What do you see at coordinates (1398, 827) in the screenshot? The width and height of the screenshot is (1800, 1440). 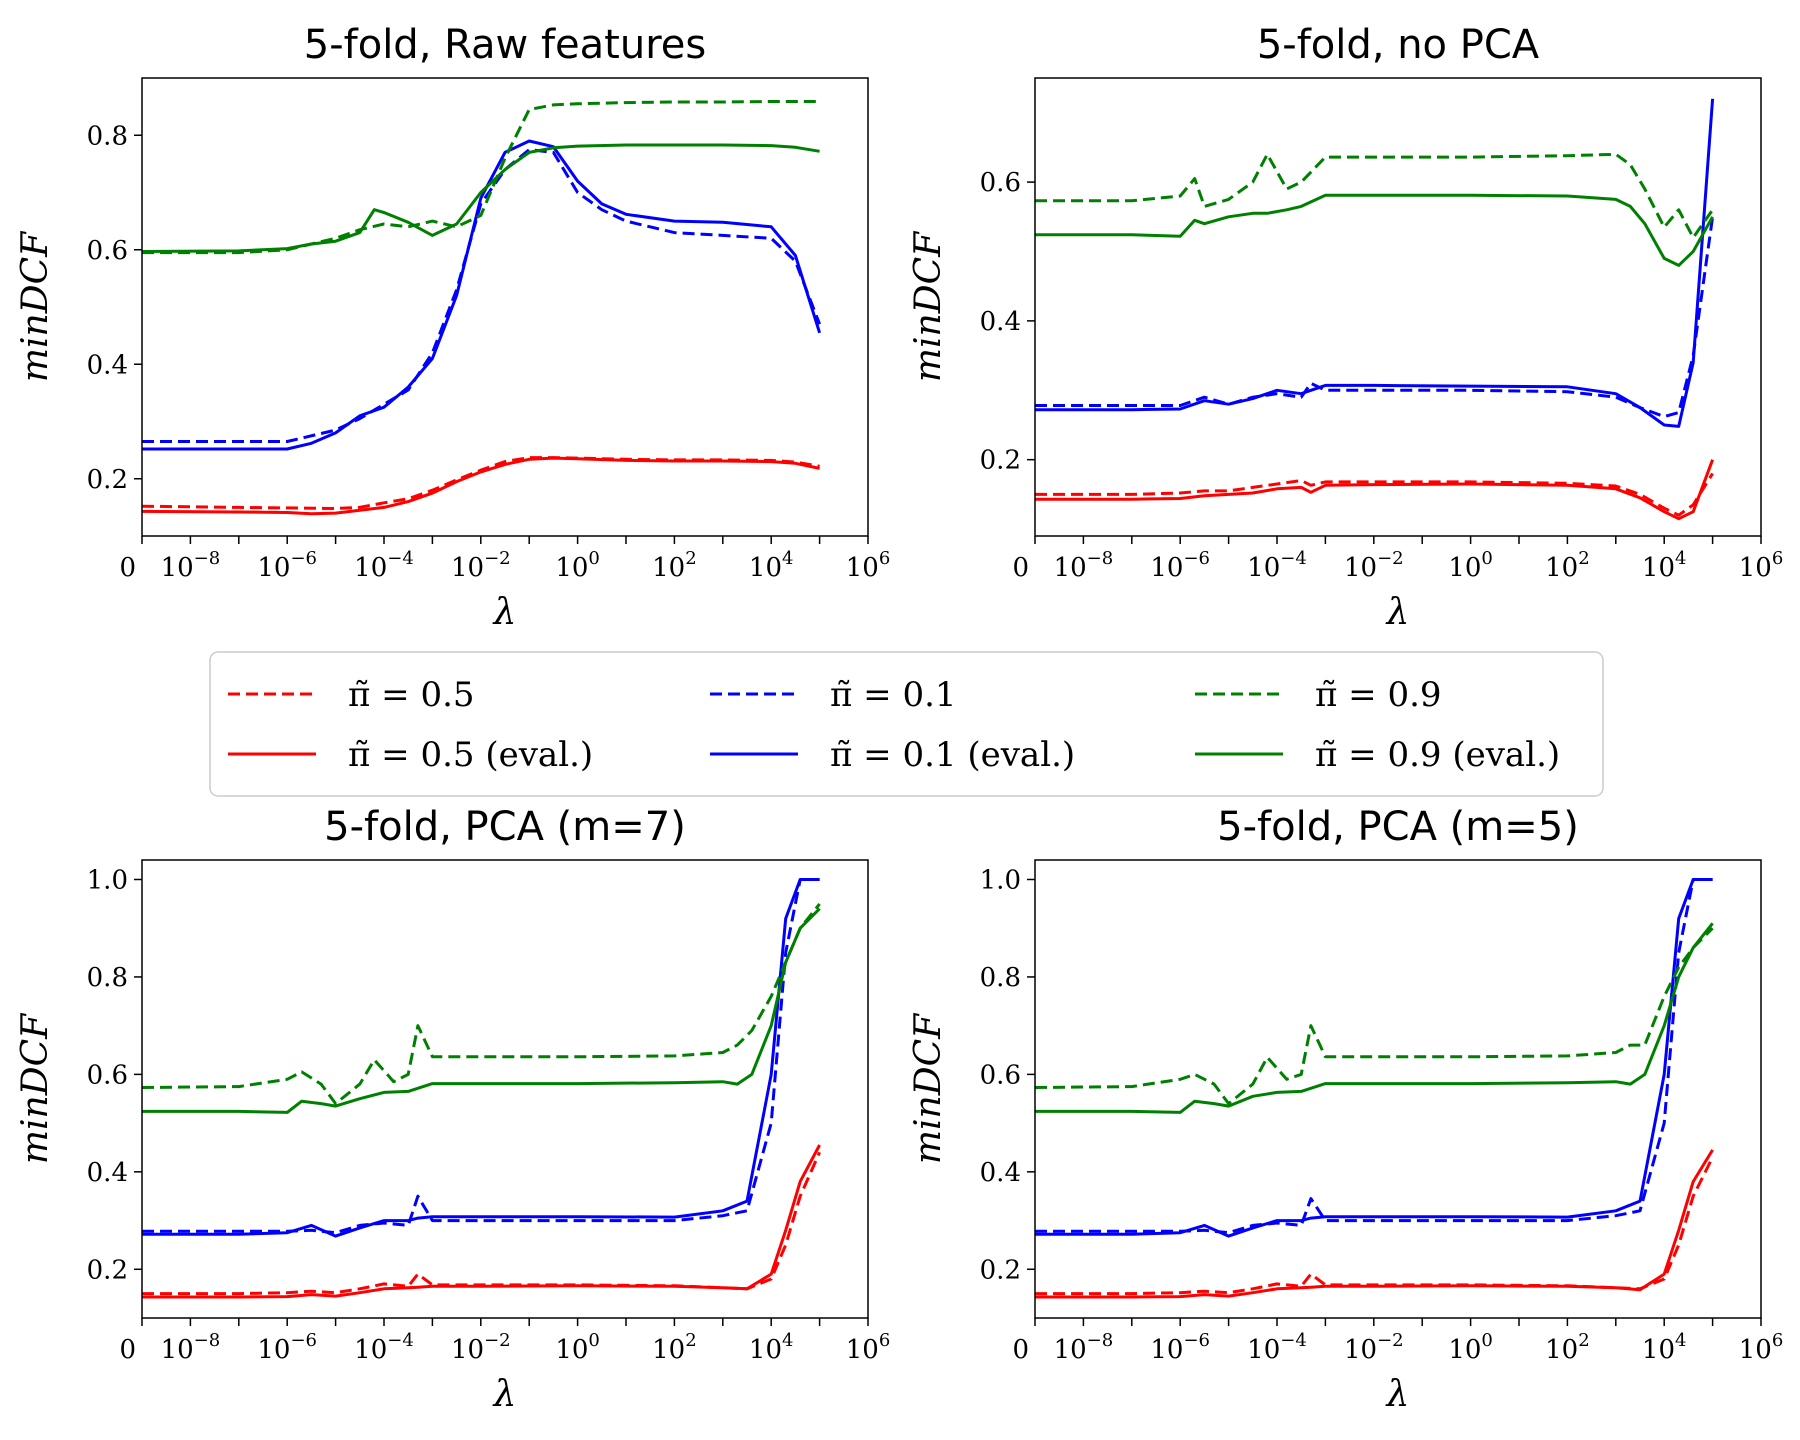 I see `chart-title: 5-fold, PCA (m=5)` at bounding box center [1398, 827].